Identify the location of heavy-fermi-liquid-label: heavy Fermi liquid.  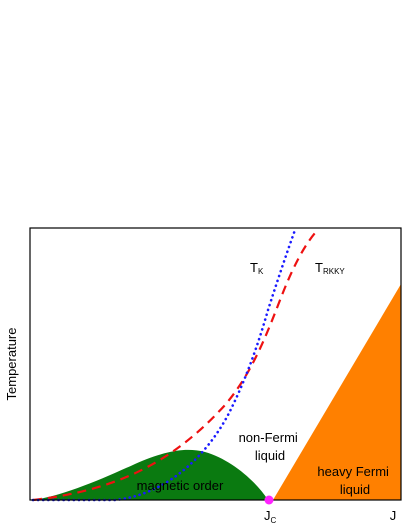
(354, 480).